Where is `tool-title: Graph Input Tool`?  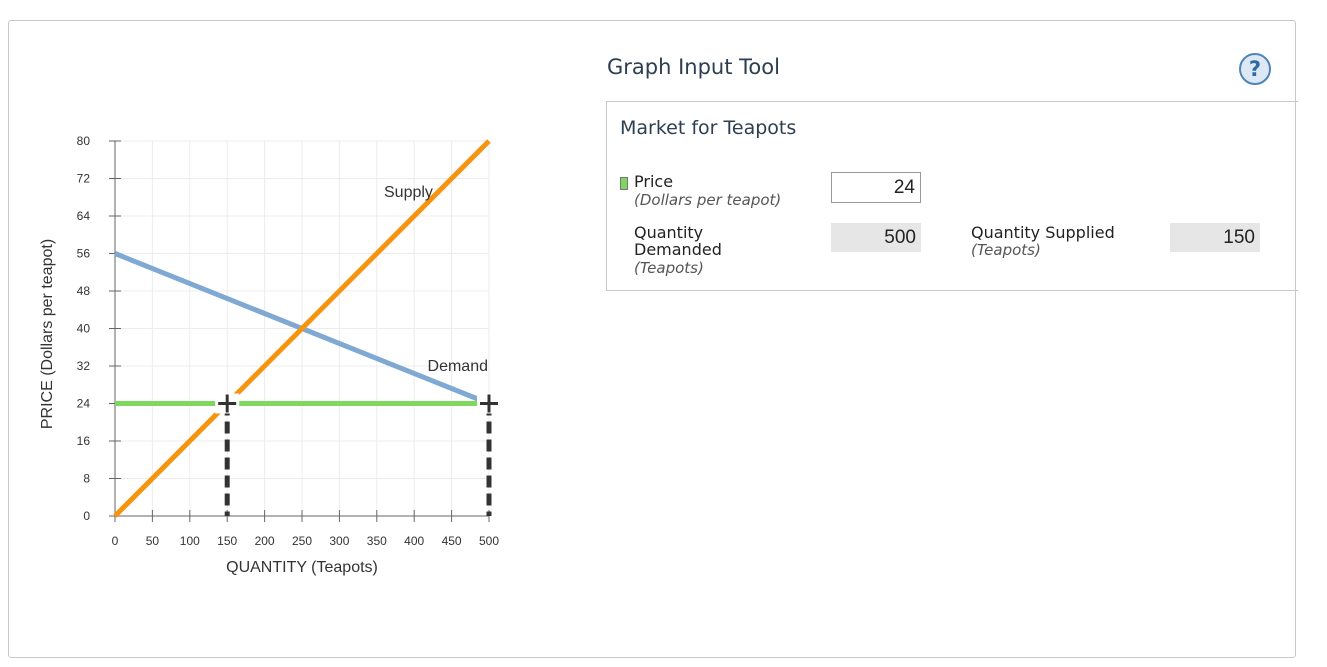 tool-title: Graph Input Tool is located at coordinates (693, 67).